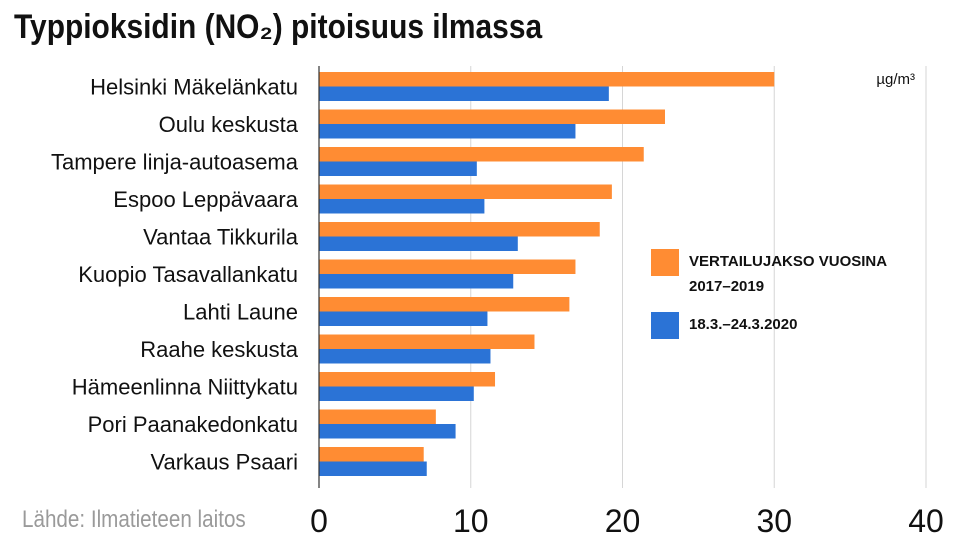  What do you see at coordinates (229, 124) in the screenshot?
I see `category-label: Oulu keskusta` at bounding box center [229, 124].